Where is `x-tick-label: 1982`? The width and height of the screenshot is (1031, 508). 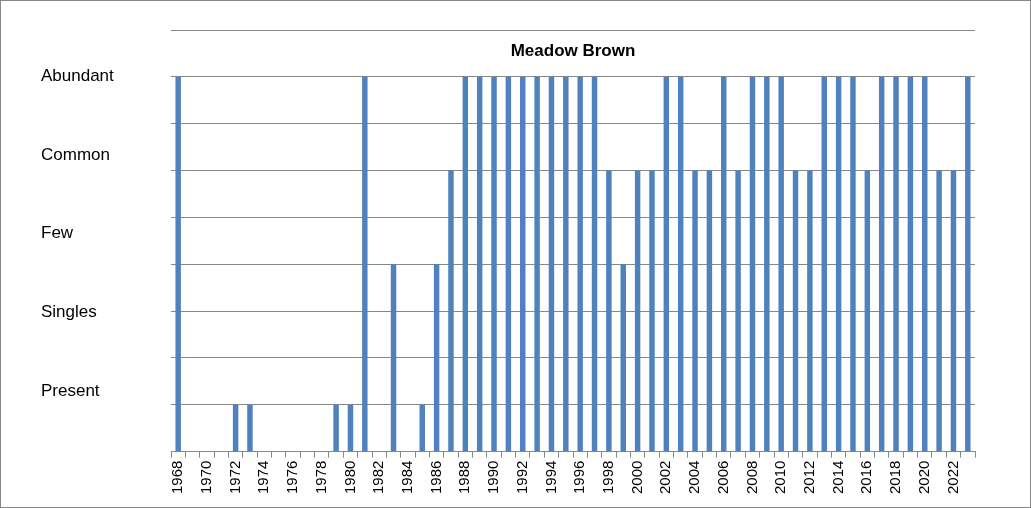
x-tick-label: 1982 is located at coordinates (378, 477).